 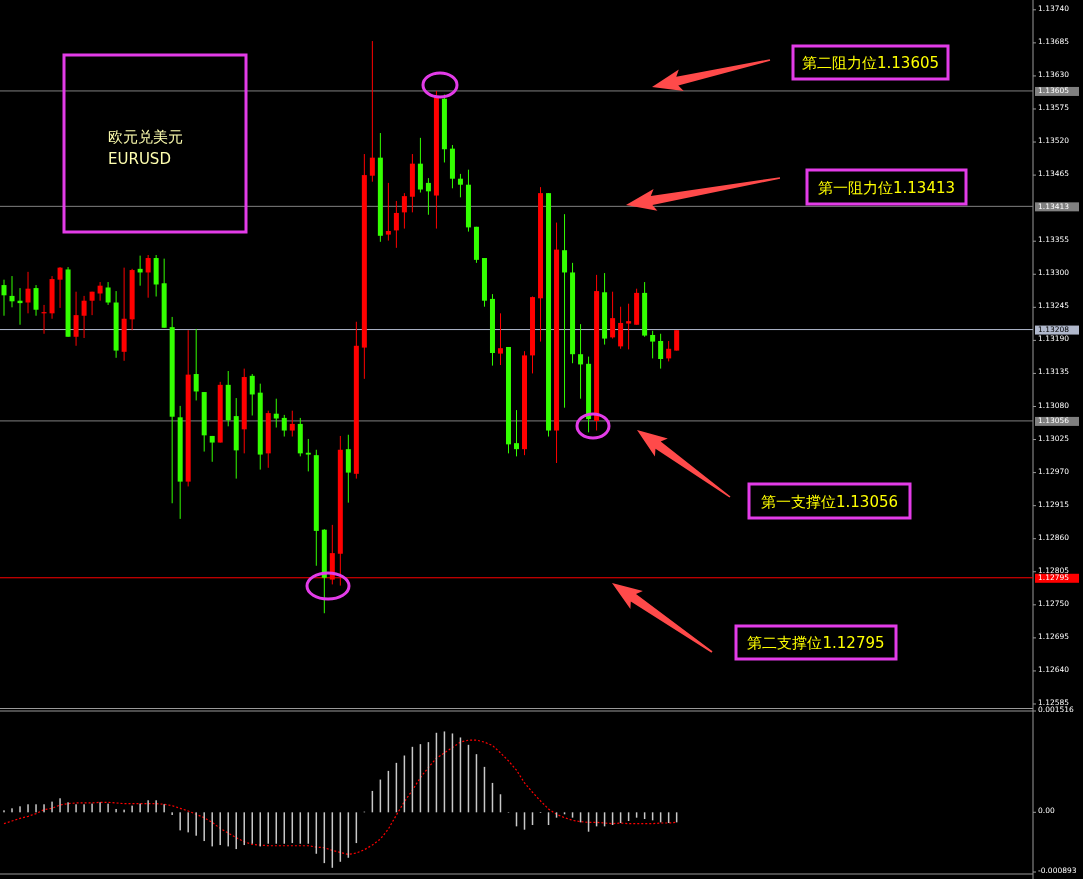 I want to click on annotation: 第一阻力位1.13413, so click(x=886, y=187).